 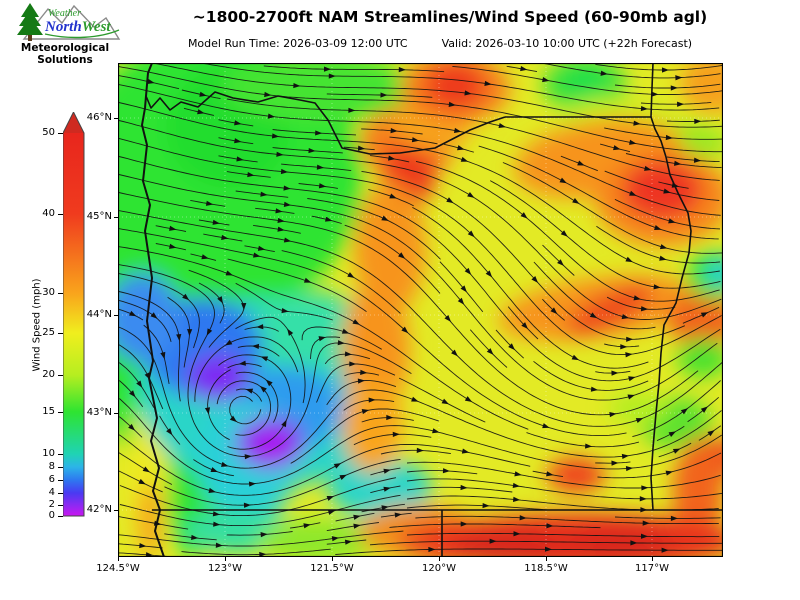 What do you see at coordinates (48, 332) in the screenshot?
I see `colorbar-tick-label: 25` at bounding box center [48, 332].